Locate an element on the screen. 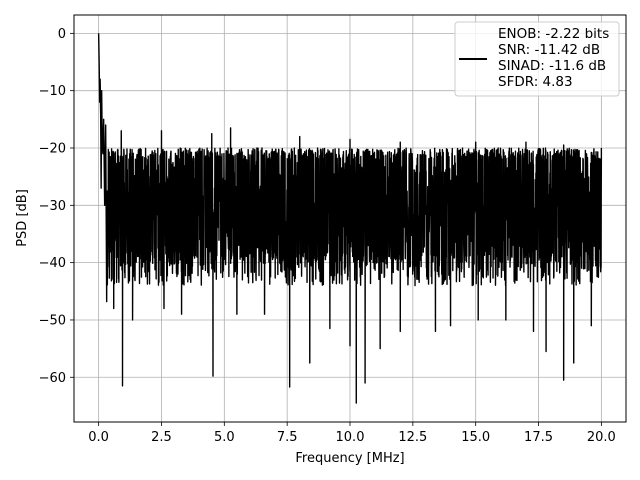 The height and width of the screenshot is (480, 640). legend-sfdr: SFDR: 4.83 is located at coordinates (535, 82).